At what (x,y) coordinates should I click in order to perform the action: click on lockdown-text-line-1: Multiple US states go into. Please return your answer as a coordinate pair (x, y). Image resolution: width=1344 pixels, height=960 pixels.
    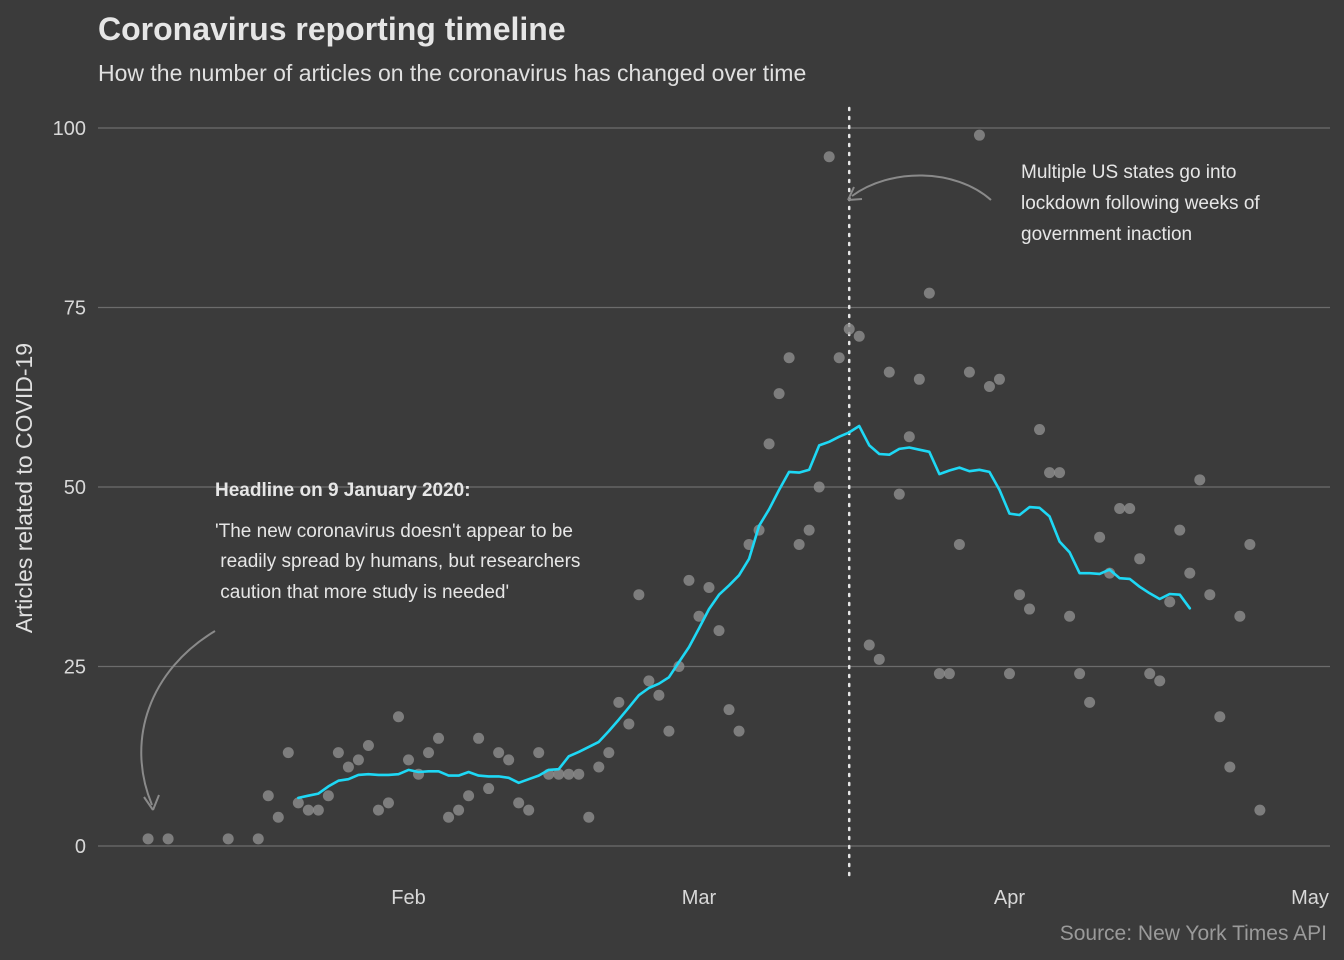
    Looking at the image, I should click on (1128, 172).